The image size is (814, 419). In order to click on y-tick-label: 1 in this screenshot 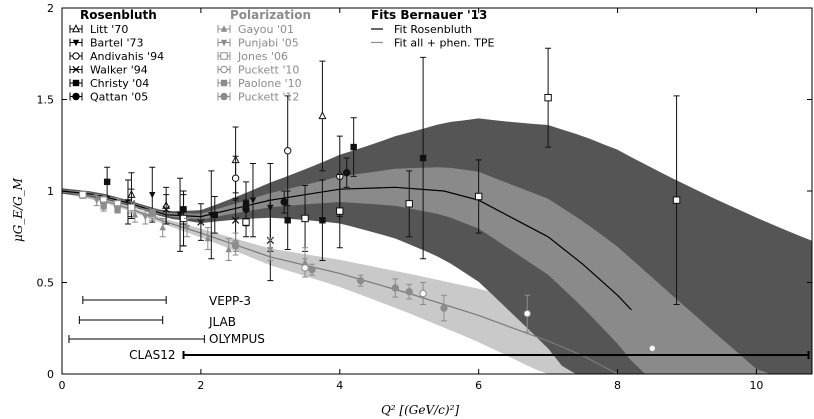, I will do `click(50, 191)`.